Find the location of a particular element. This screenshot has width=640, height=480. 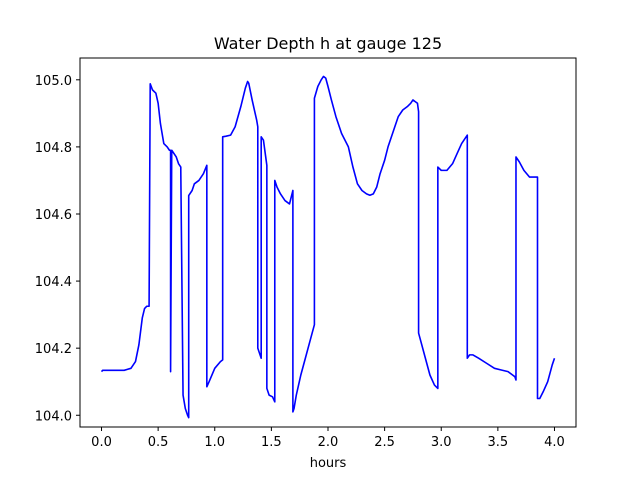

y-tick-label: 104.4 is located at coordinates (53, 282).